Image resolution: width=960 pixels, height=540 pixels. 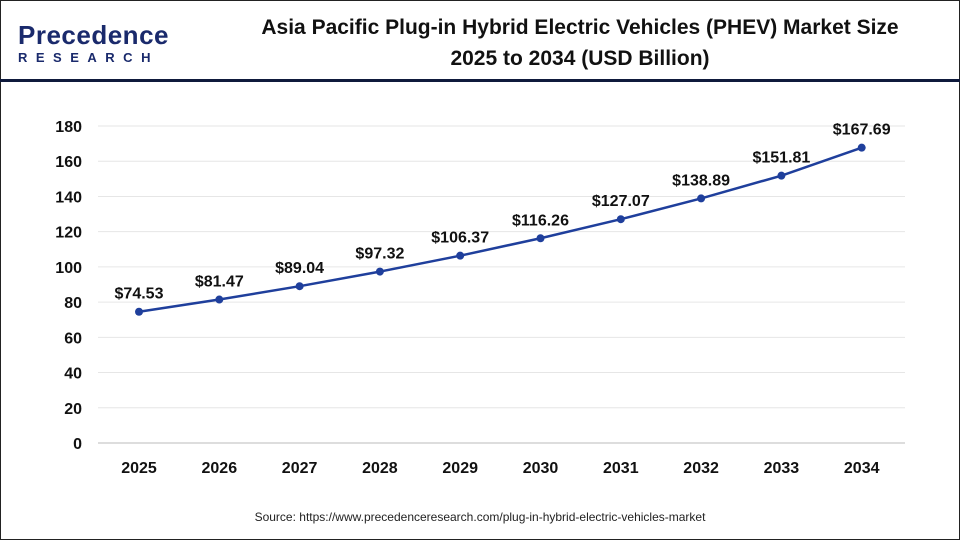 I want to click on y-tick-label: 140, so click(x=68, y=197).